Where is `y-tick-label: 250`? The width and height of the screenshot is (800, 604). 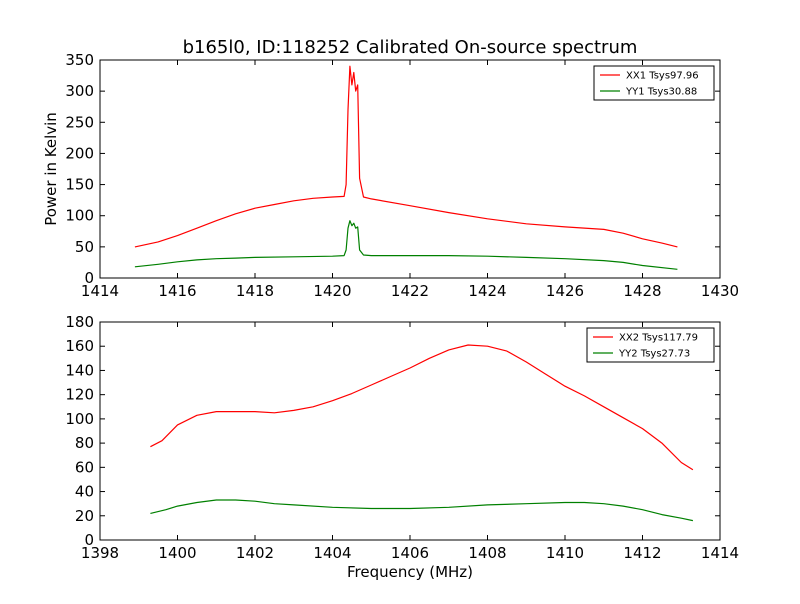
y-tick-label: 250 is located at coordinates (79, 122).